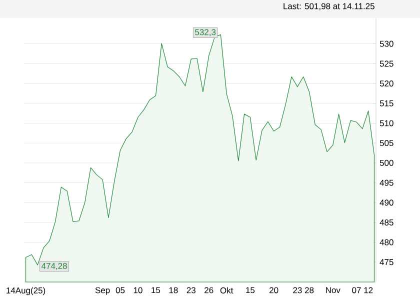 The height and width of the screenshot is (300, 420). I want to click on y-tick-label: 530, so click(387, 43).